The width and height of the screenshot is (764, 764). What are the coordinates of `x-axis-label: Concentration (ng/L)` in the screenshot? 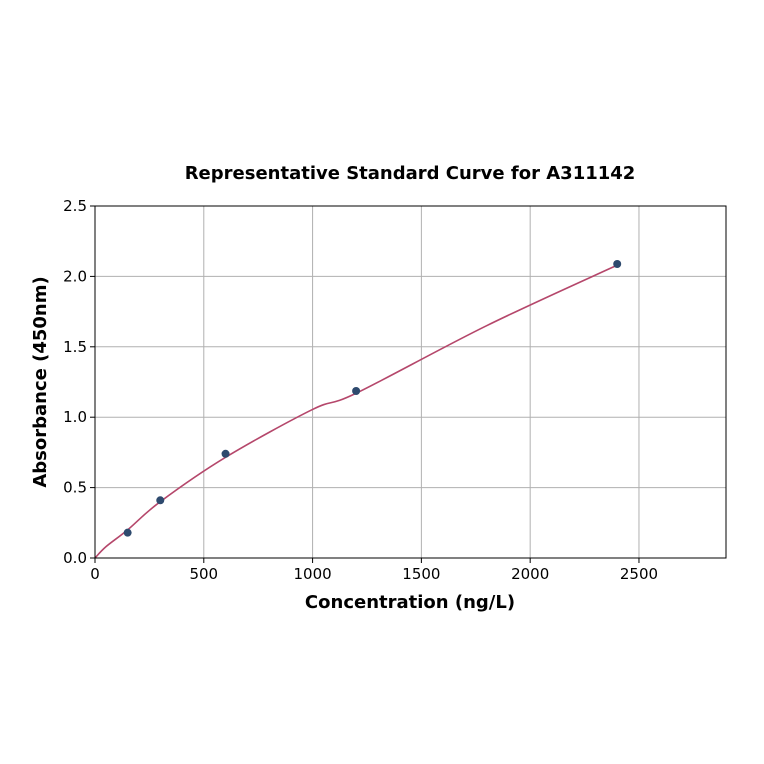 It's located at (410, 602).